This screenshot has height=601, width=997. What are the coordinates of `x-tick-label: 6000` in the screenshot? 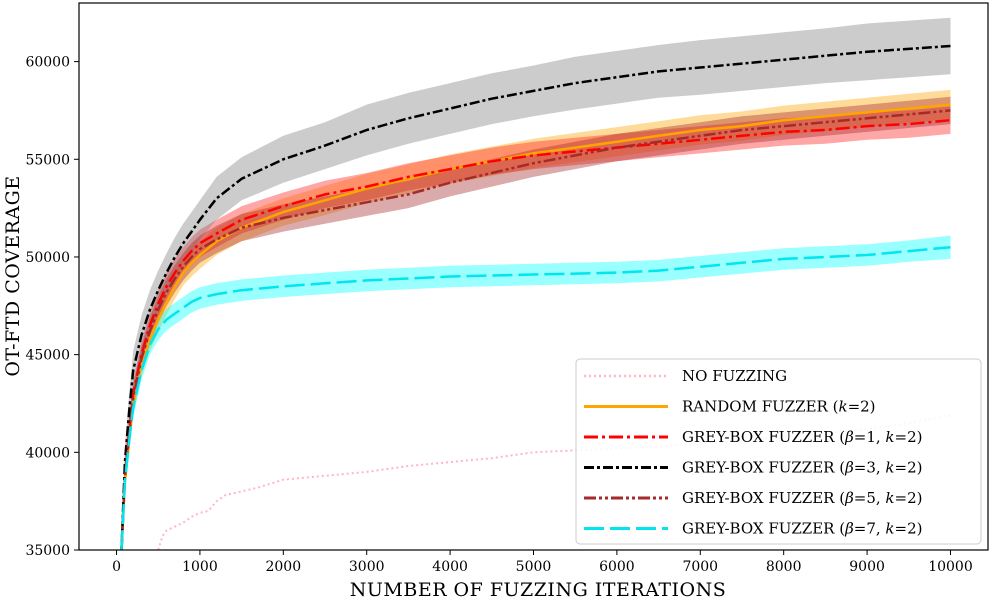 It's located at (617, 567).